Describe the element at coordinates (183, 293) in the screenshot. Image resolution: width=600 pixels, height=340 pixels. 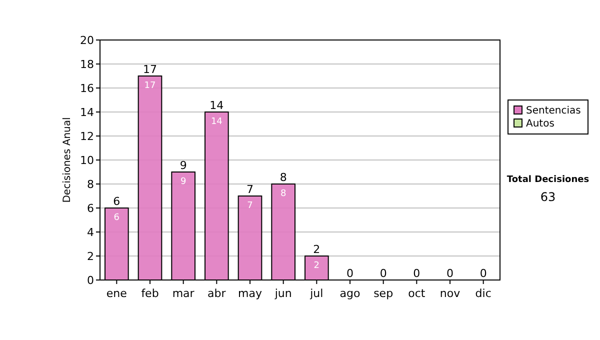
I see `x-tick-label: mar` at that location.